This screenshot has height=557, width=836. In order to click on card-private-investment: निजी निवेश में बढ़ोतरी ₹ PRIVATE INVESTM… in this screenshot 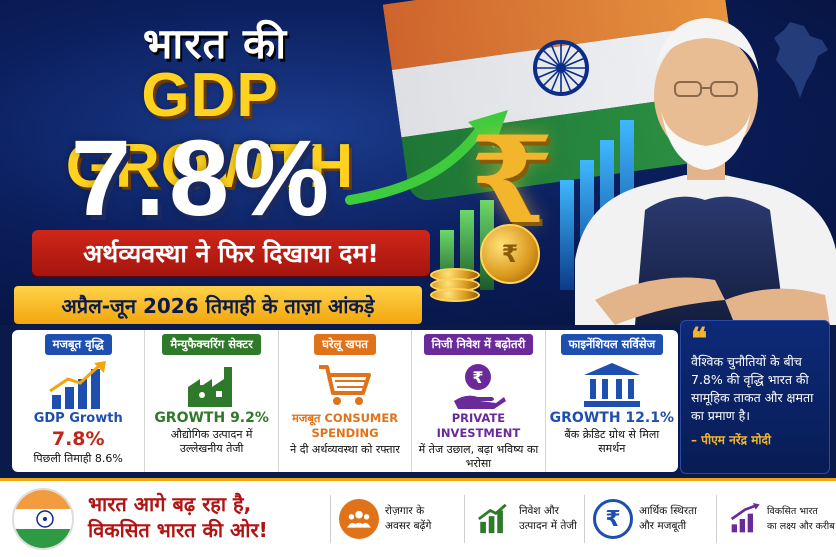, I will do `click(479, 401)`.